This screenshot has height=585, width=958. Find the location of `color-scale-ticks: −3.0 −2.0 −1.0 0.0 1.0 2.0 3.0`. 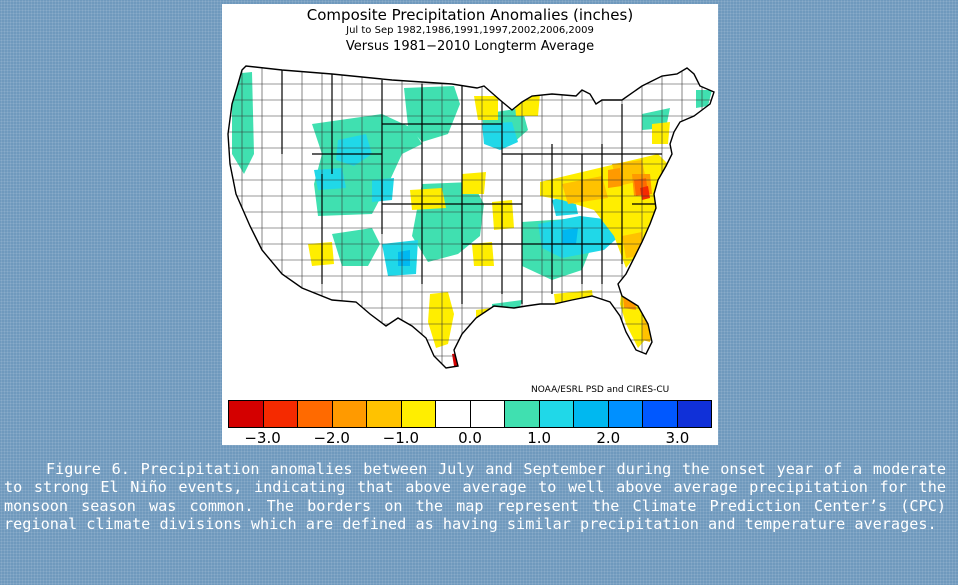

color-scale-ticks: −3.0 −2.0 −1.0 0.0 1.0 2.0 3.0 is located at coordinates (470, 438).